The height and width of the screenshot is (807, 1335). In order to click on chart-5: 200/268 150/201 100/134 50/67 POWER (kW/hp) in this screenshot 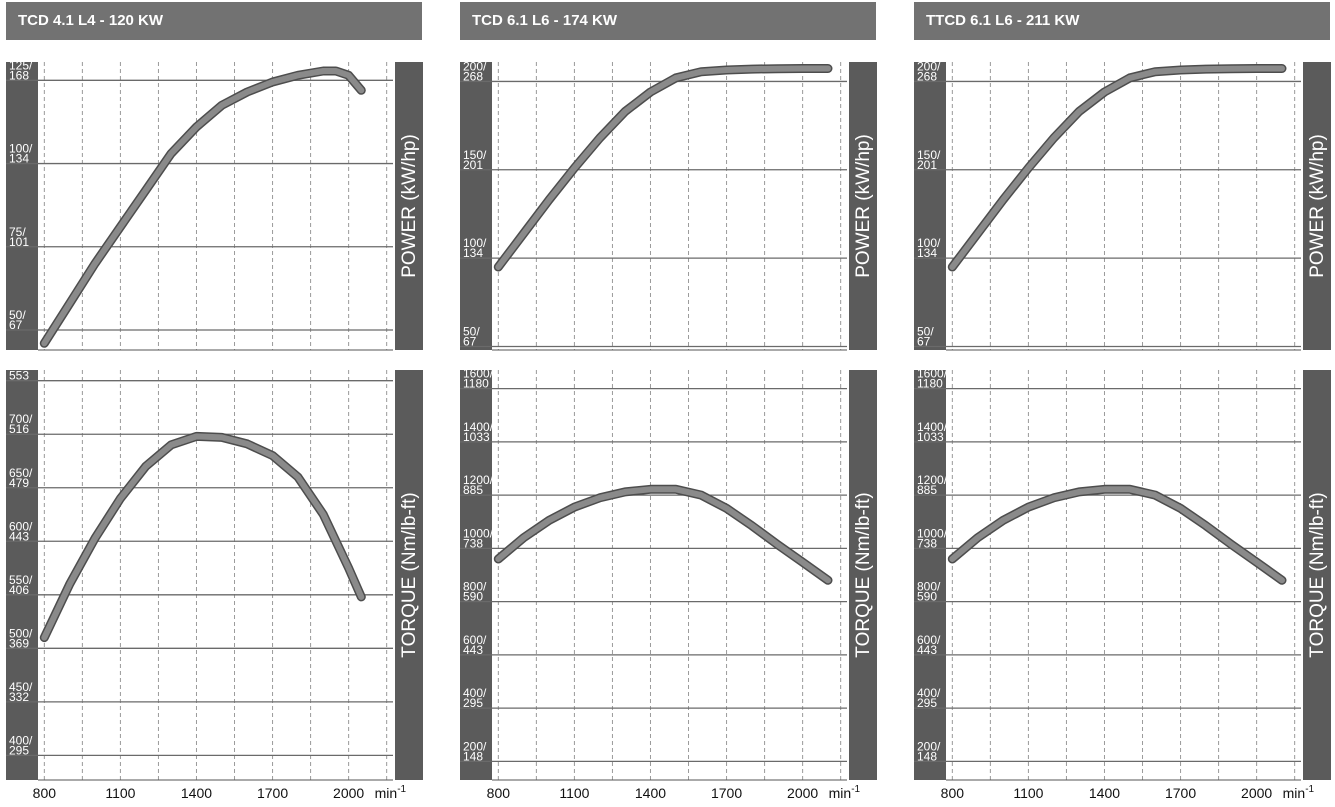, I will do `click(1122, 205)`.